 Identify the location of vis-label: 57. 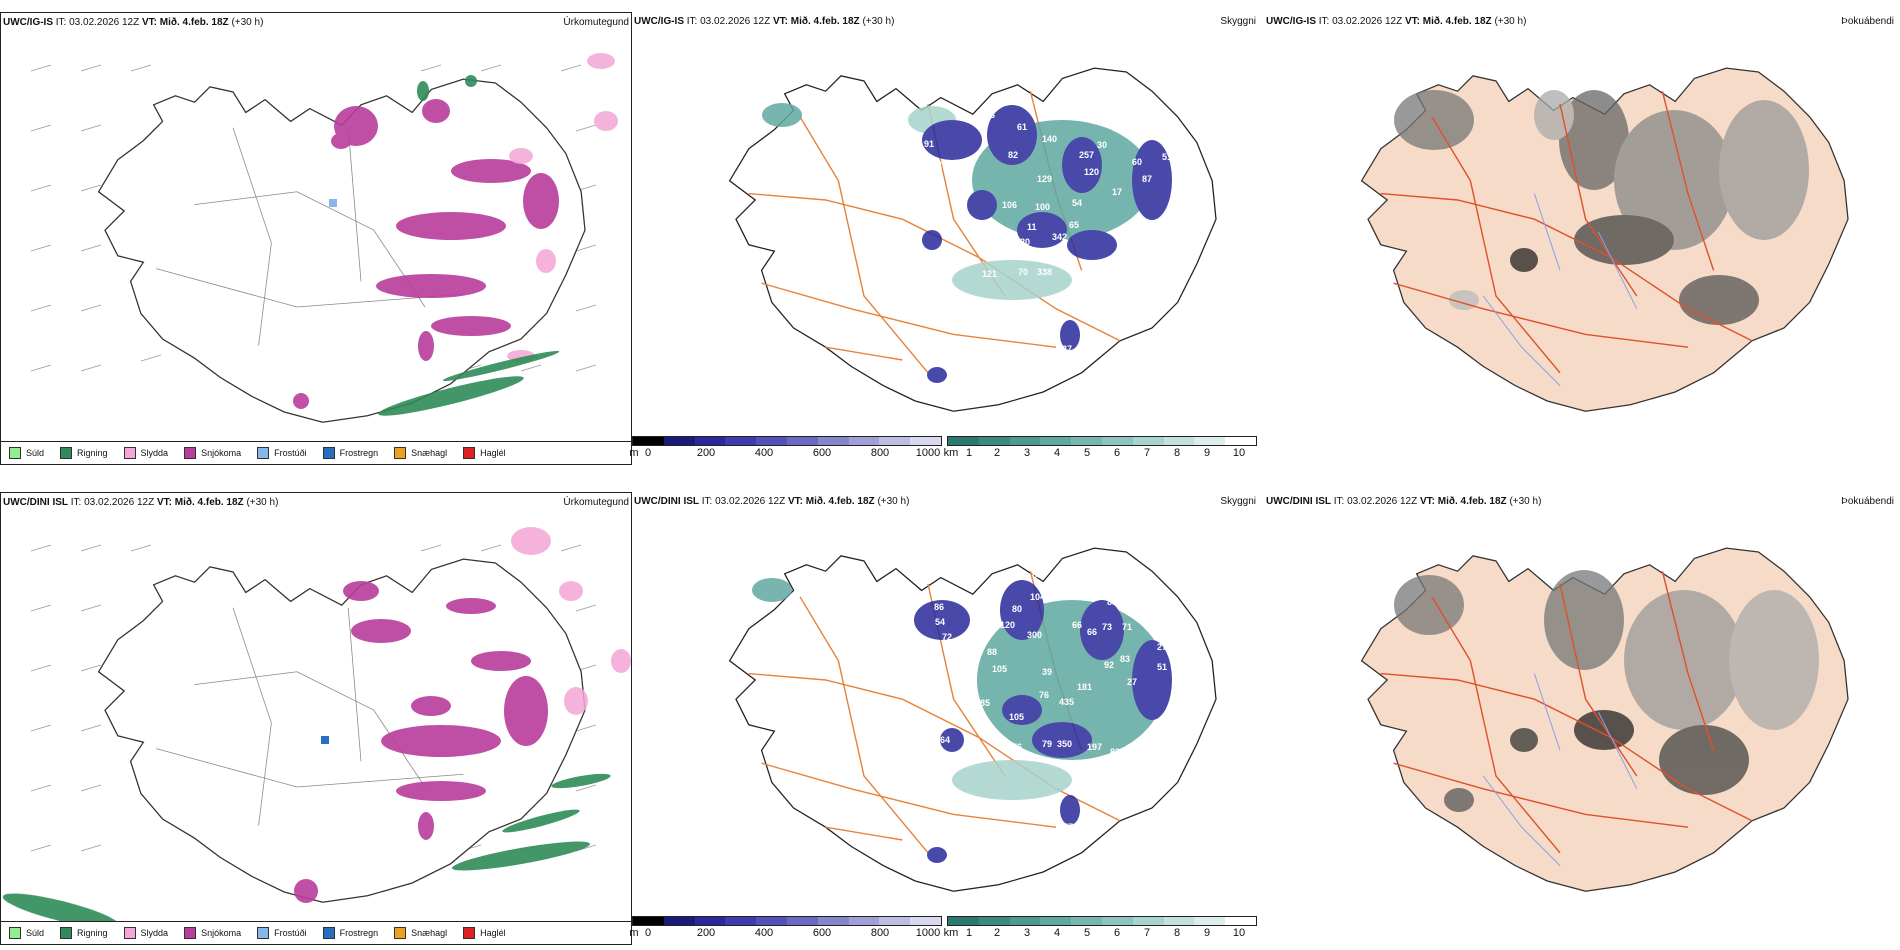
(1068, 827).